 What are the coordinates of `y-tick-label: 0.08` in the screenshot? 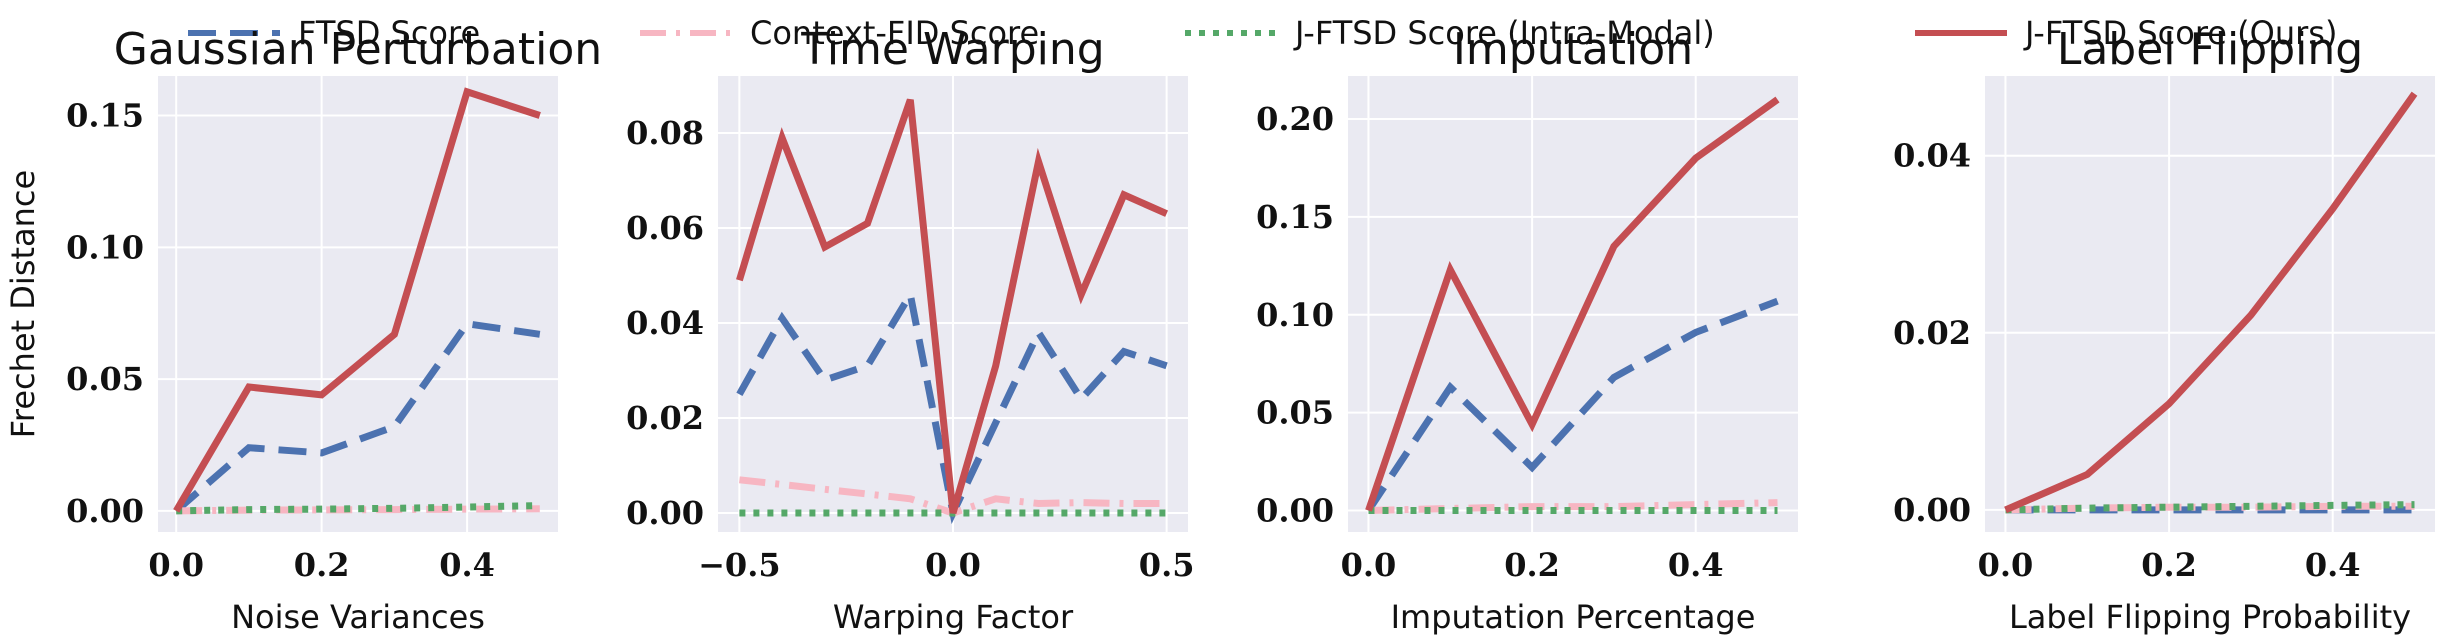 It's located at (665, 133).